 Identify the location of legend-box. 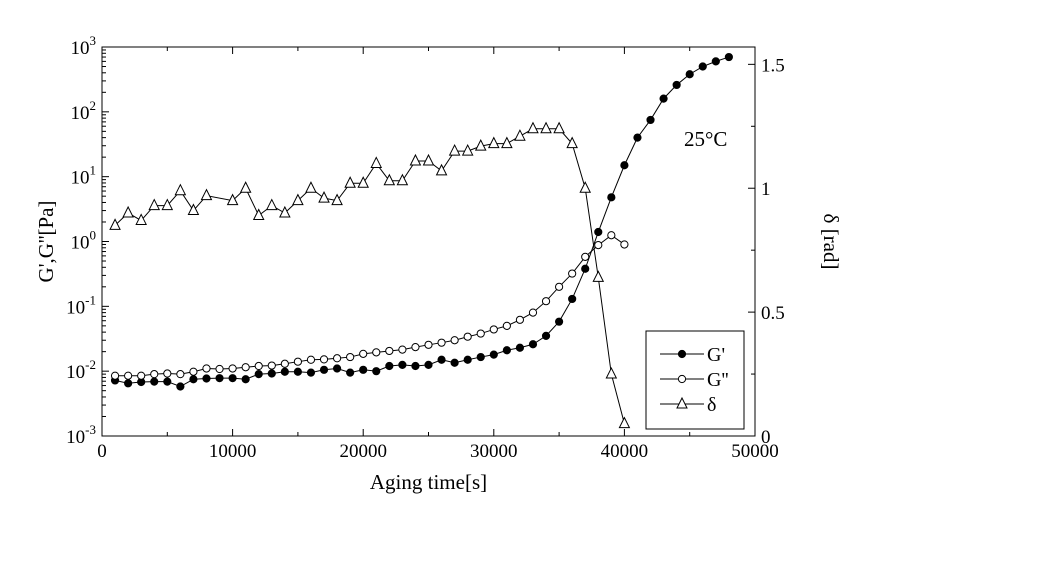
(695, 380).